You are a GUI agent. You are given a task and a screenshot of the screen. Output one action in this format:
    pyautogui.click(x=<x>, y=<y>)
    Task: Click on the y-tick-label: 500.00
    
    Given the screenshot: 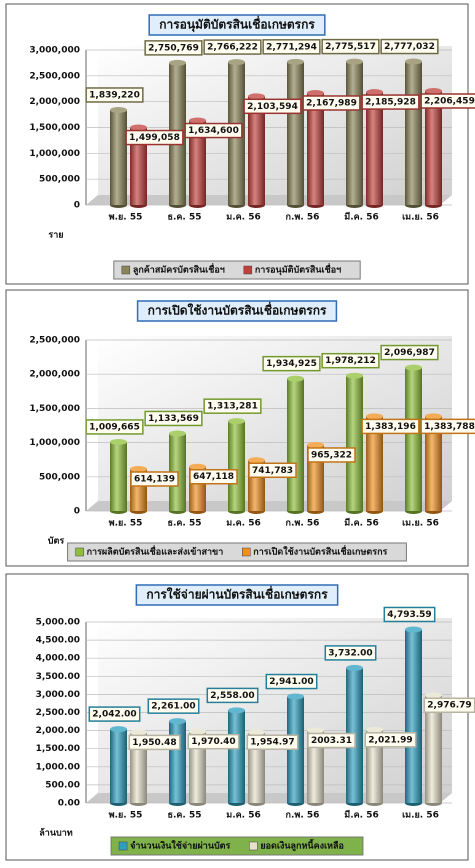 What is the action you would take?
    pyautogui.click(x=62, y=785)
    